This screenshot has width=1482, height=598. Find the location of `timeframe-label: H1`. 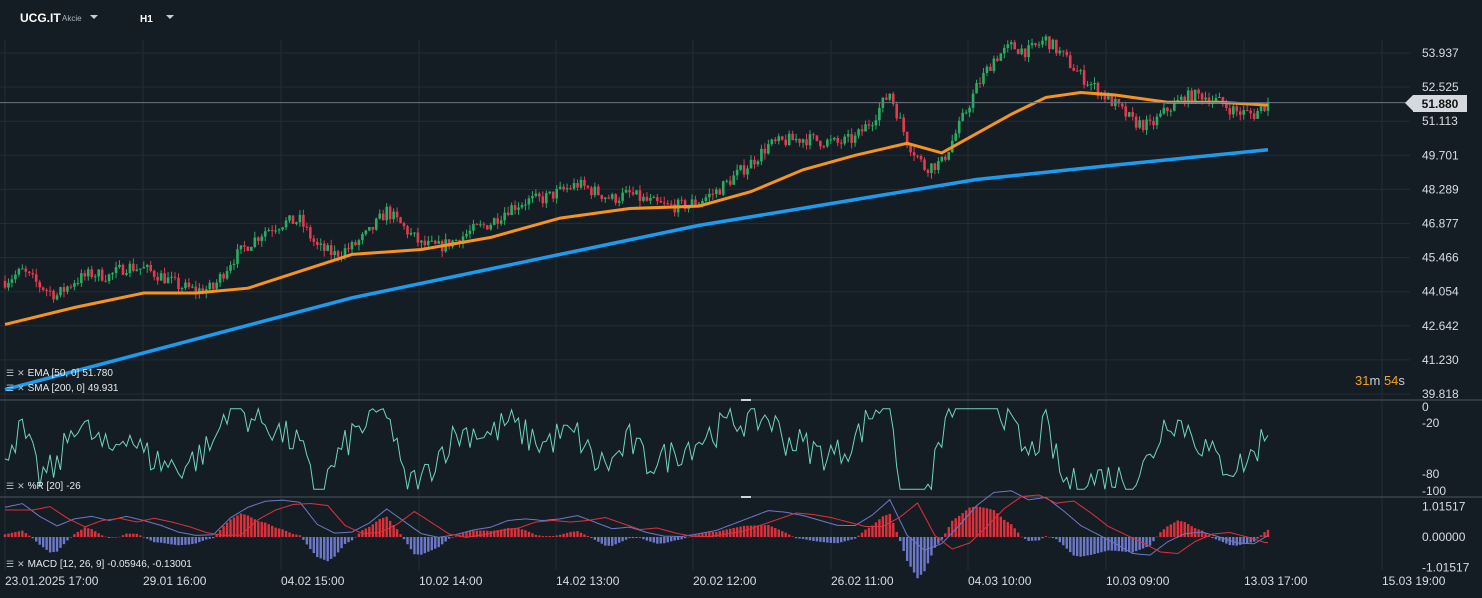

timeframe-label: H1 is located at coordinates (146, 19).